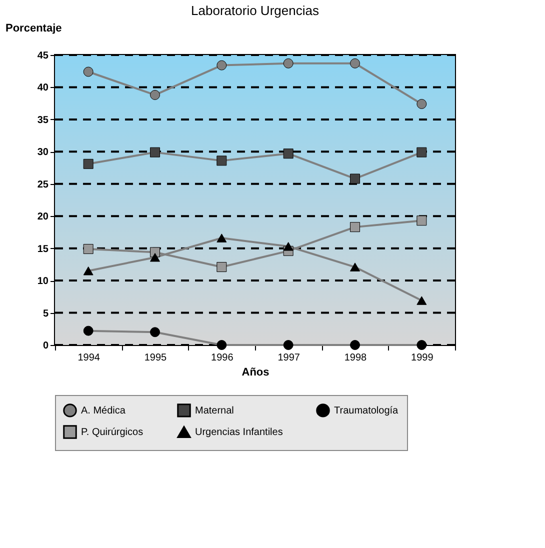 The height and width of the screenshot is (548, 545). I want to click on x-tick-label: 1996, so click(222, 358).